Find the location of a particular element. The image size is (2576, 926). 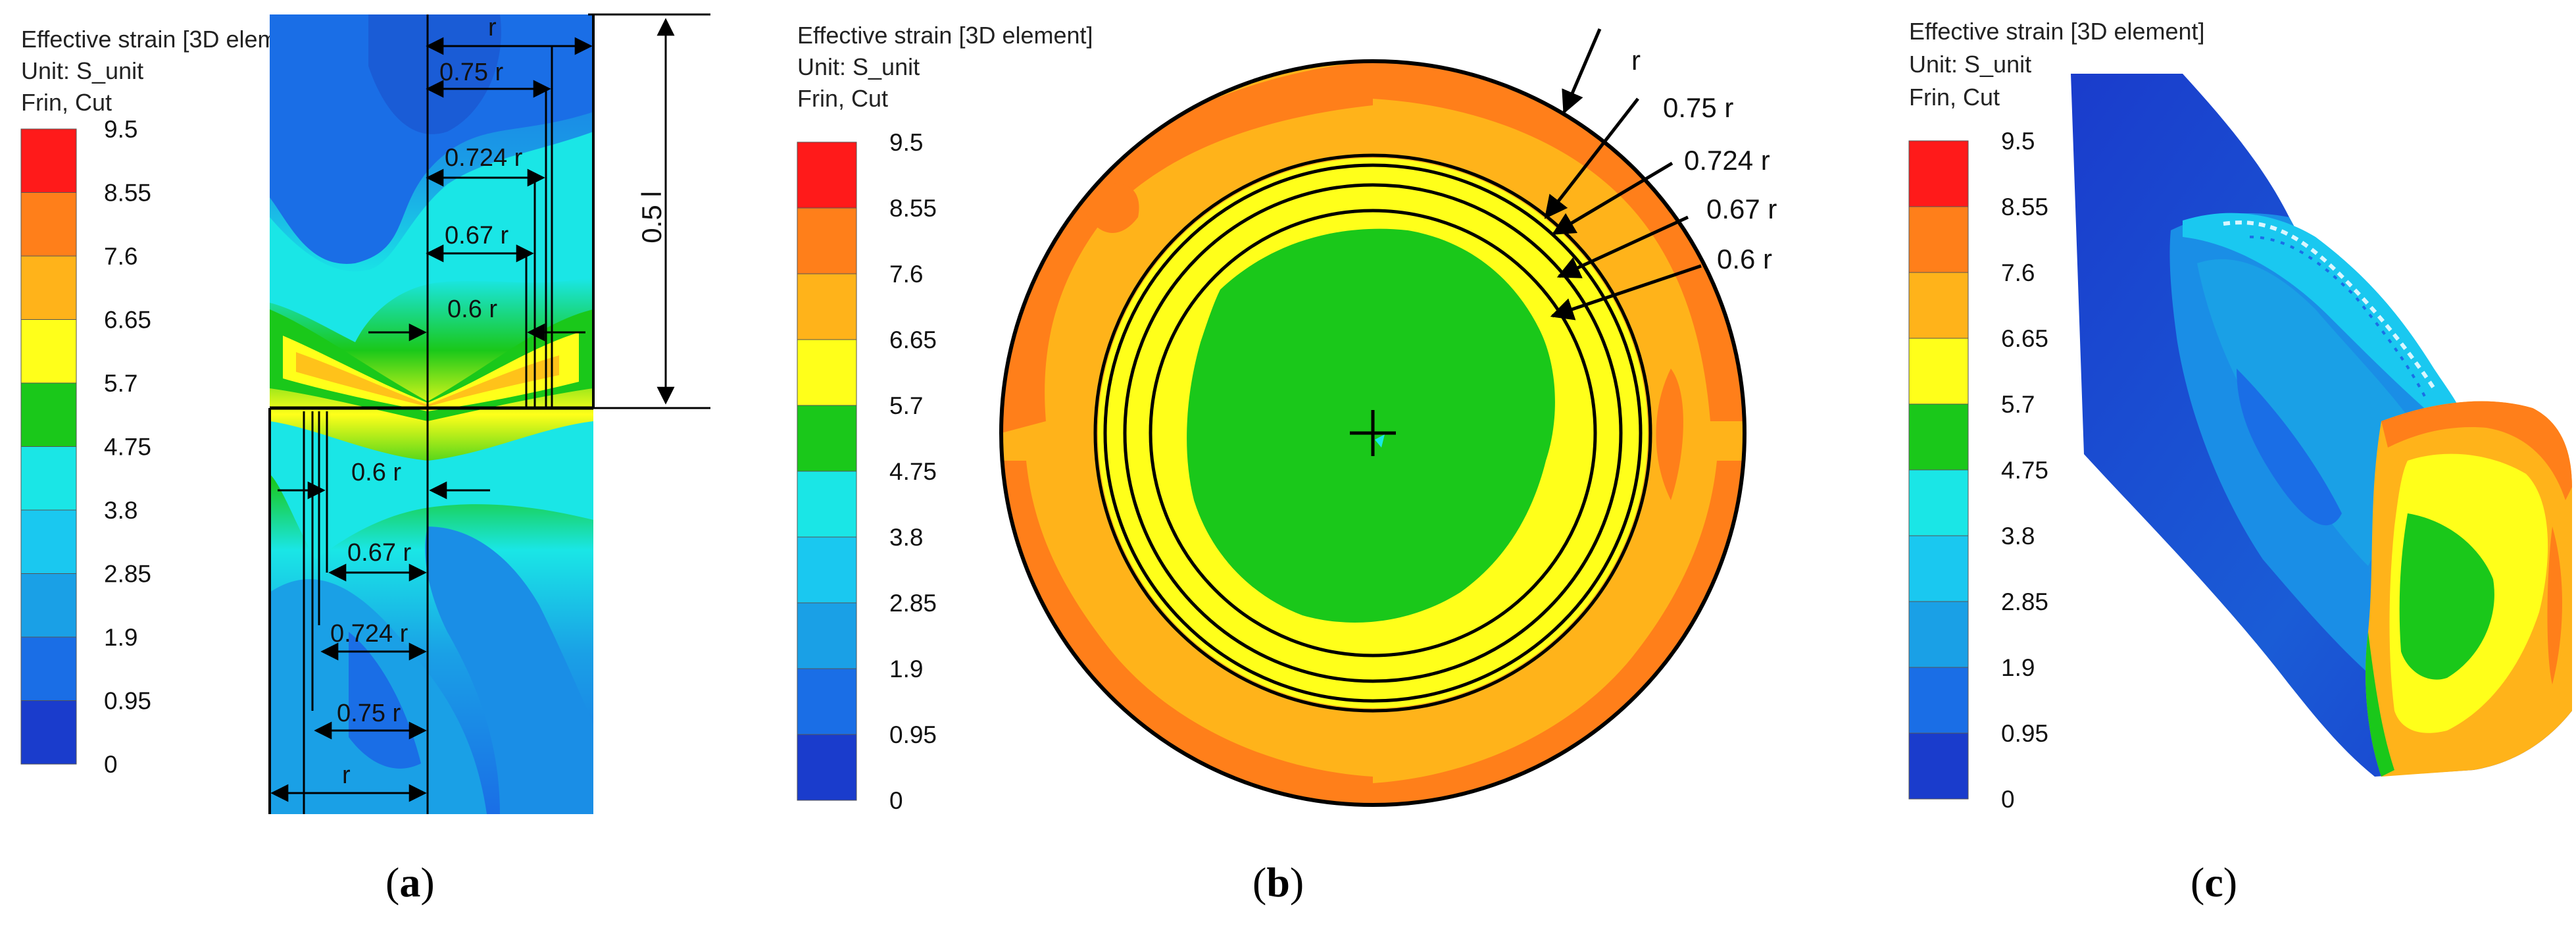

panel-c-3d-model is located at coordinates (2321, 425).